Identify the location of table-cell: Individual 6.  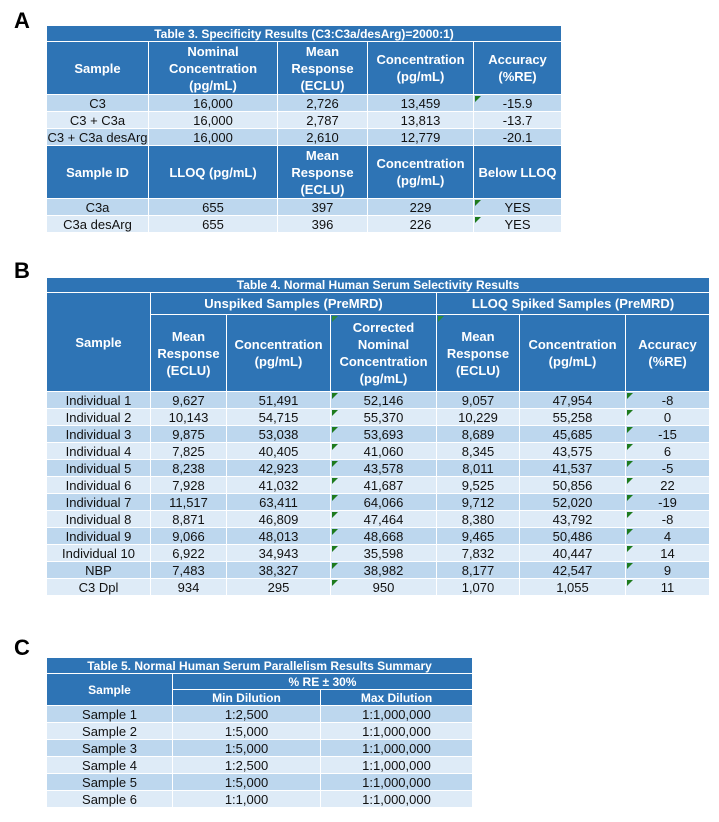
(98, 485).